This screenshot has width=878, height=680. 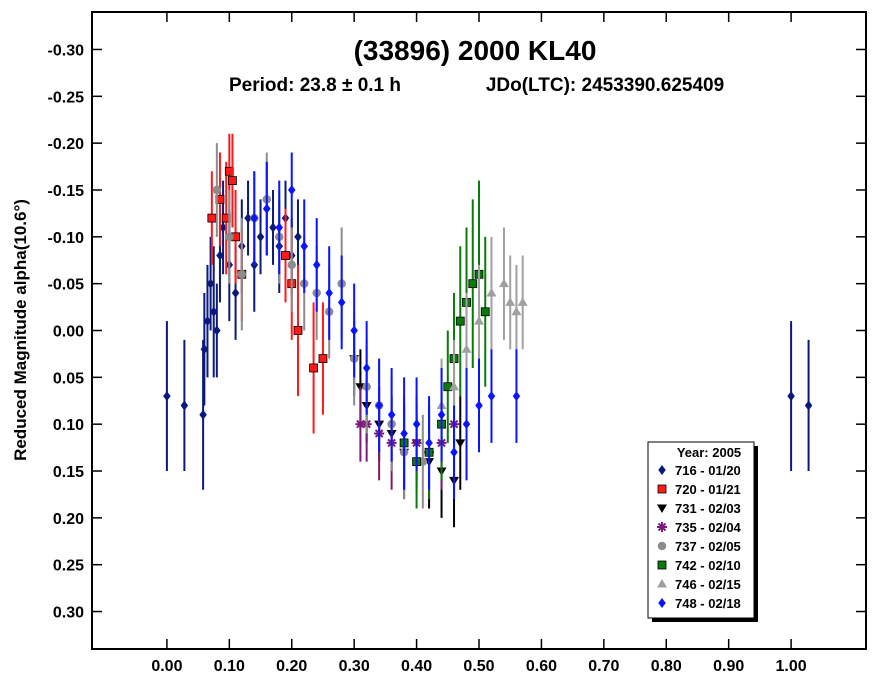 I want to click on y-axis-label: Reduced Magnitude alpha(10.6°), so click(x=20, y=330).